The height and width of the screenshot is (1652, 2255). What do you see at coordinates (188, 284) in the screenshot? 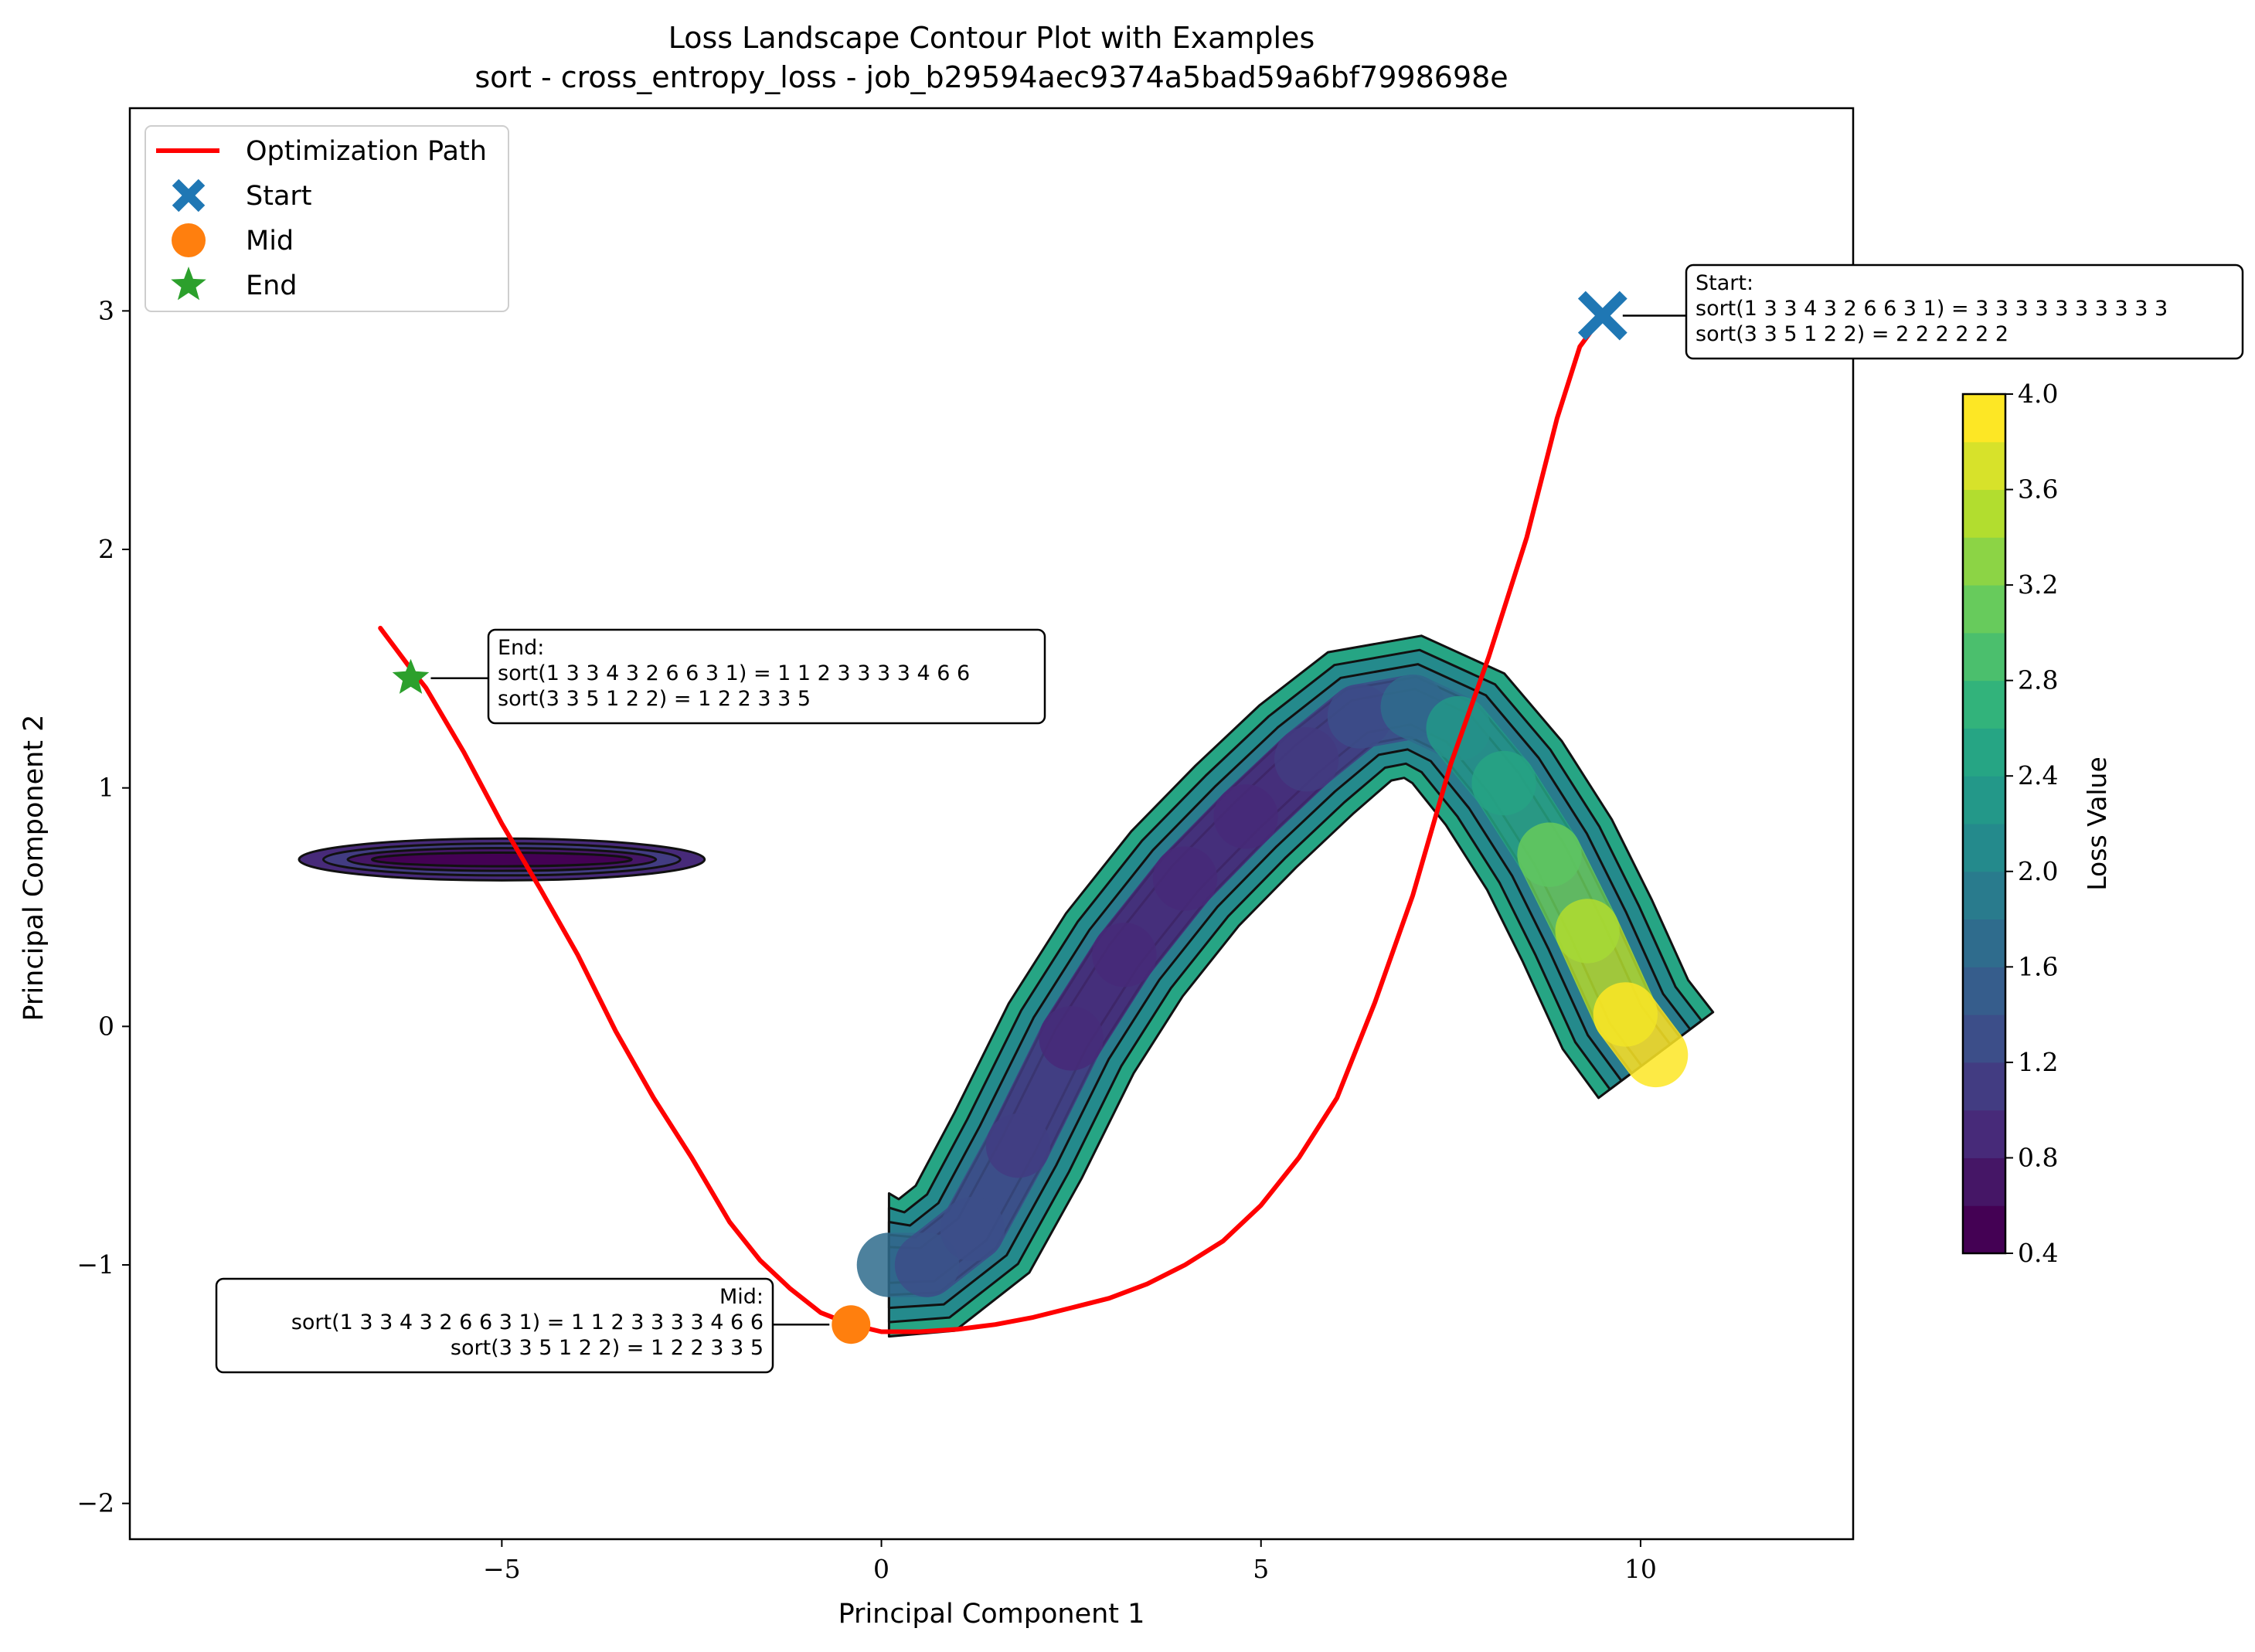
I see `legend-star-swatch` at bounding box center [188, 284].